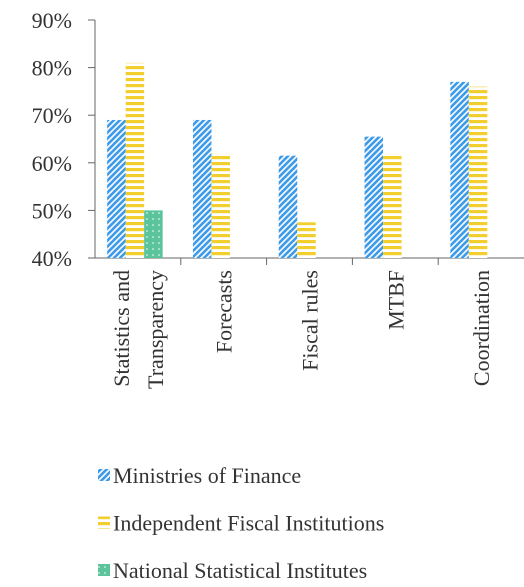 The height and width of the screenshot is (587, 524). I want to click on x-tick-label: Coordination, so click(481, 328).